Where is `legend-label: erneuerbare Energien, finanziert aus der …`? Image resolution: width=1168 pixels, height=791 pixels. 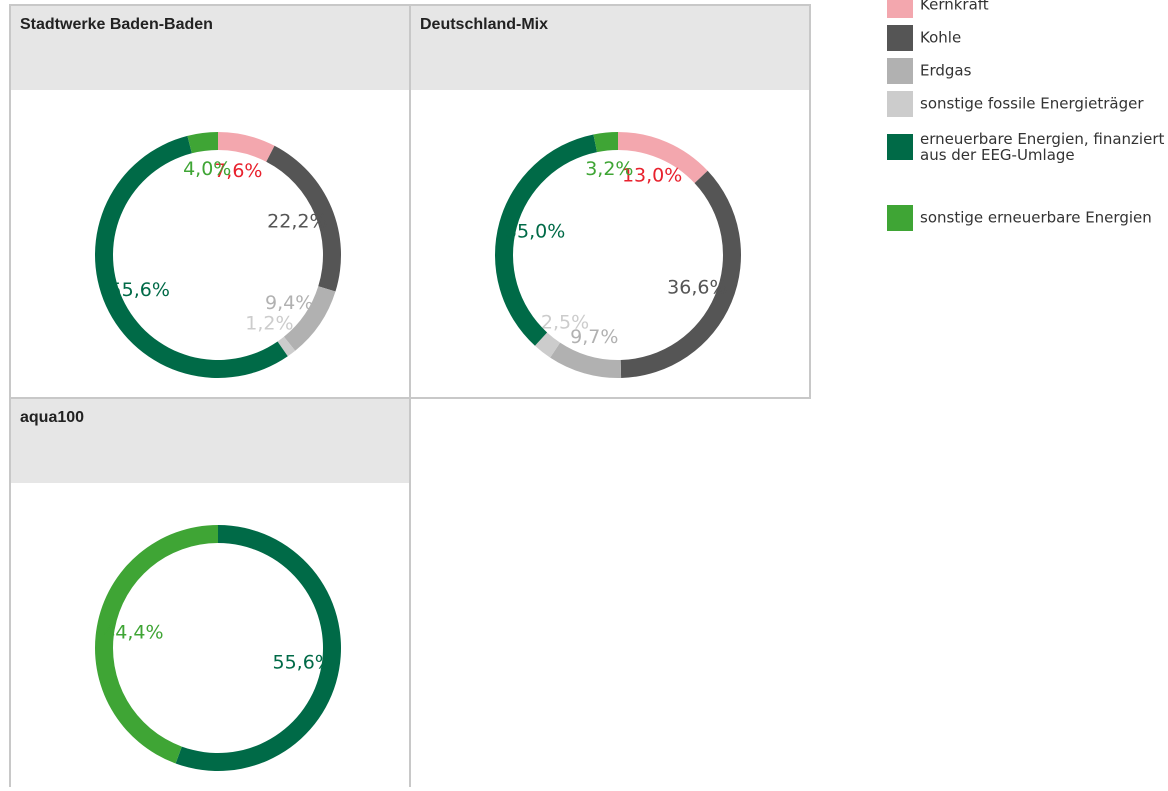
legend-label: erneuerbare Energien, finanziert aus der … is located at coordinates (1042, 147).